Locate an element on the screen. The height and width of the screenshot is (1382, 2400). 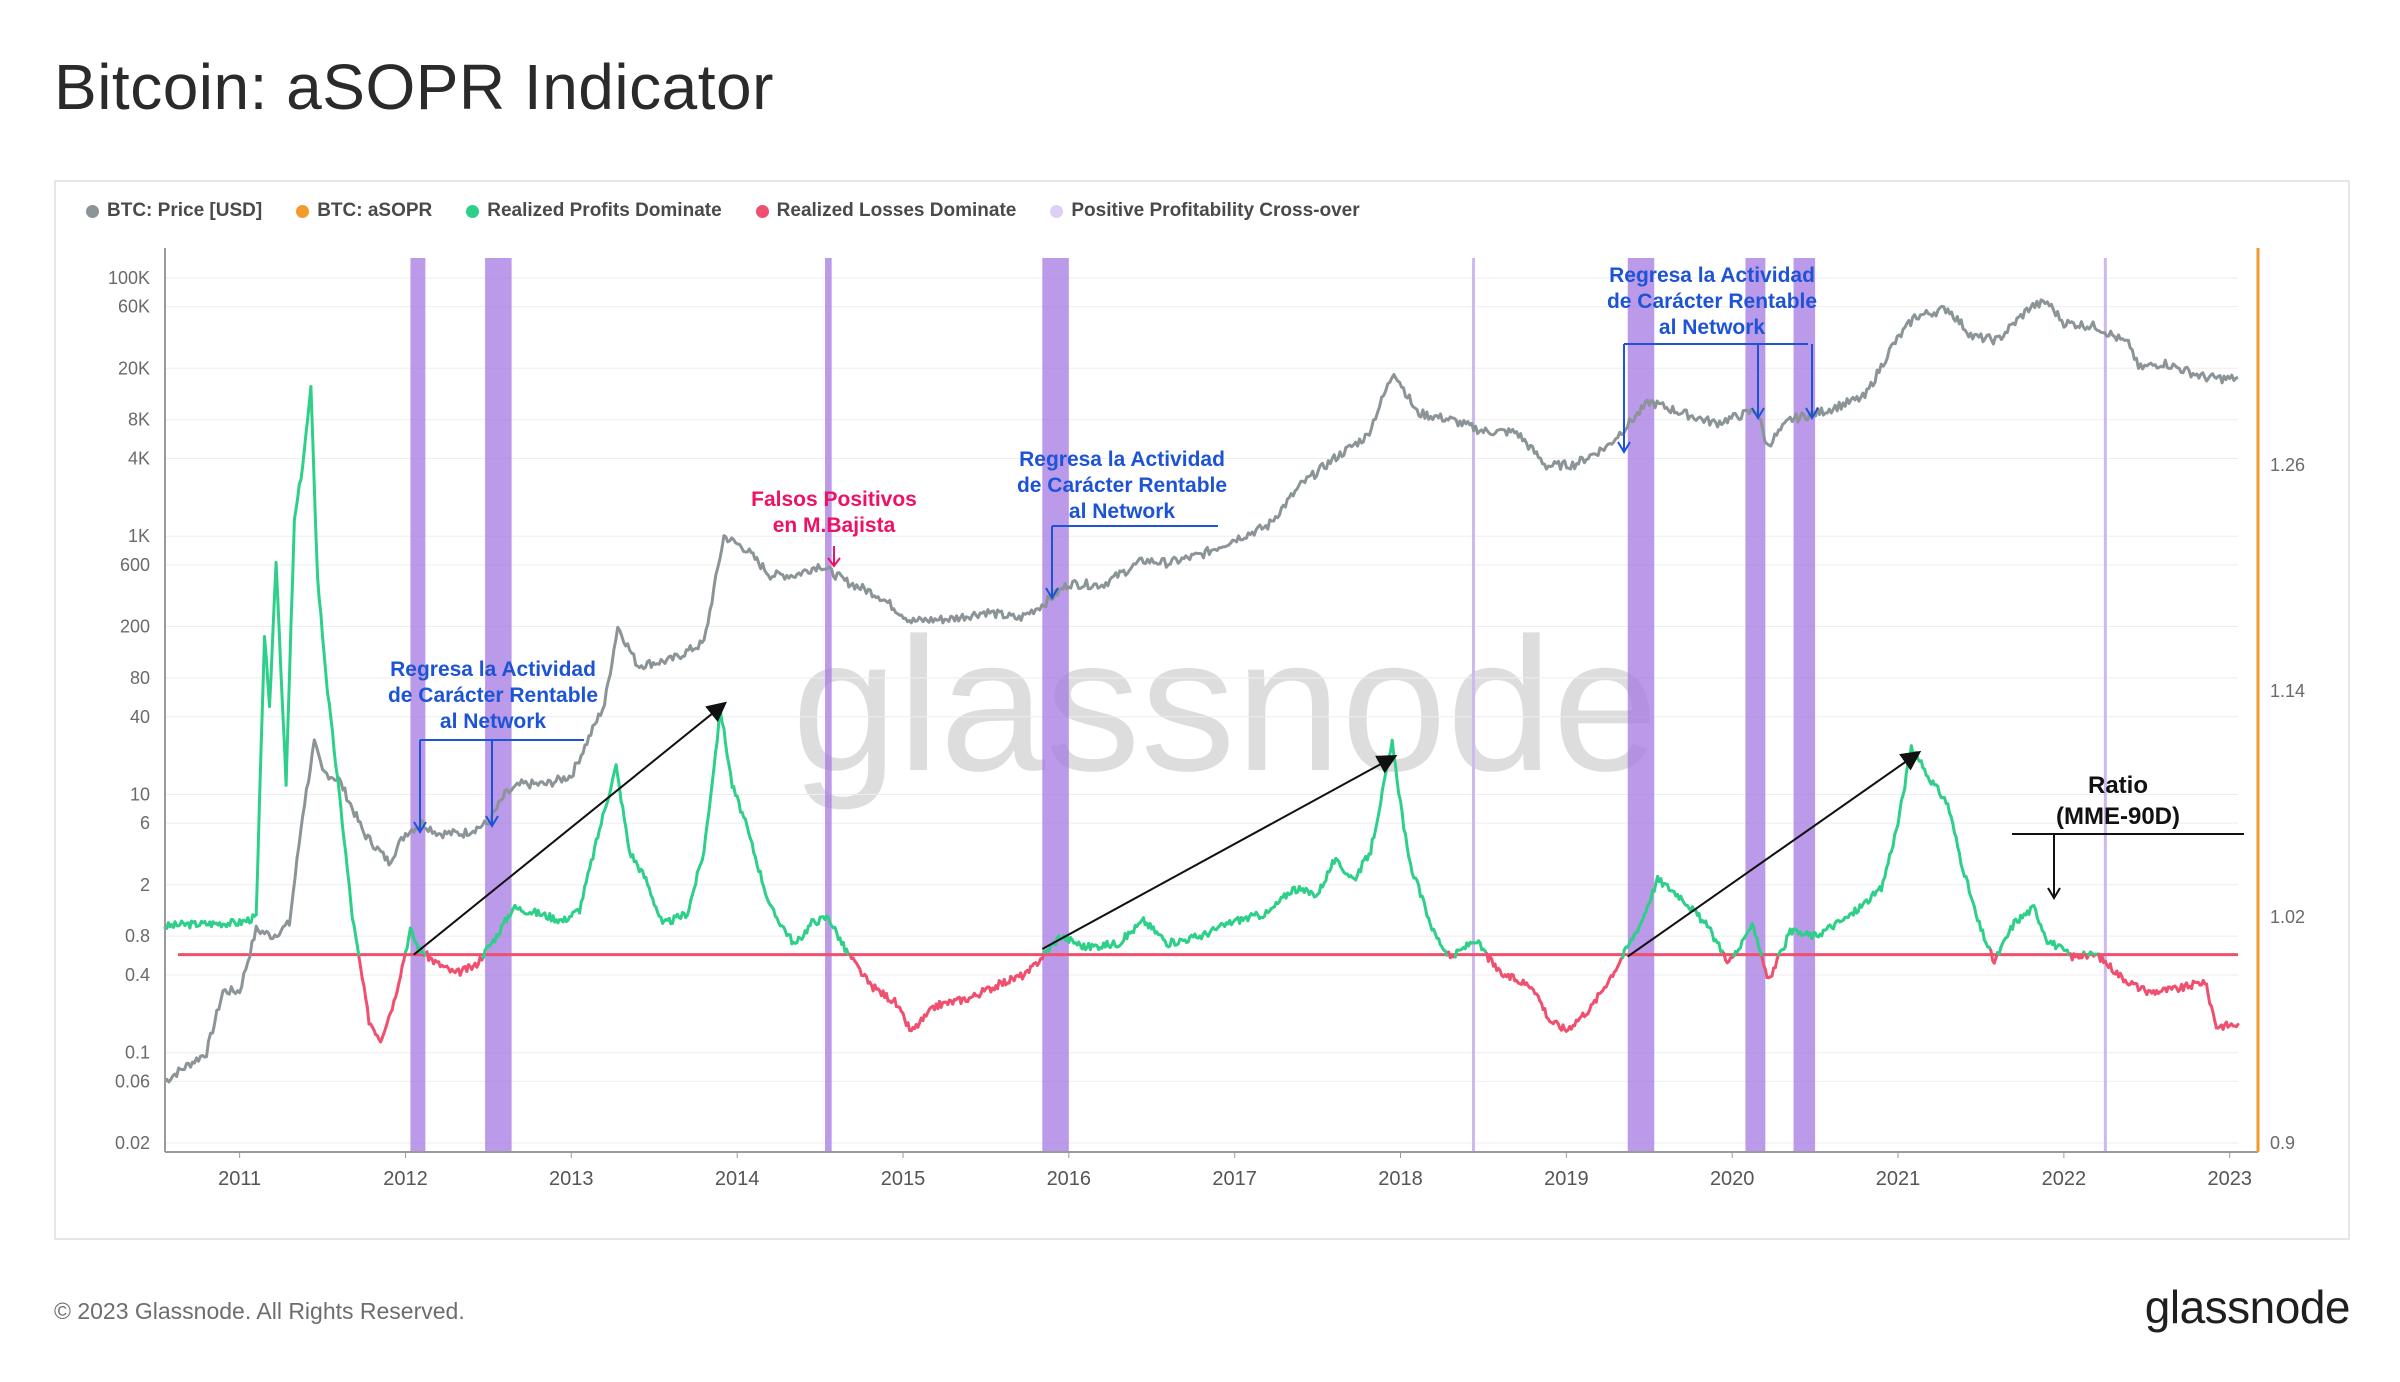
annotation-ratio-arrowhead-icon is located at coordinates (2054, 893).